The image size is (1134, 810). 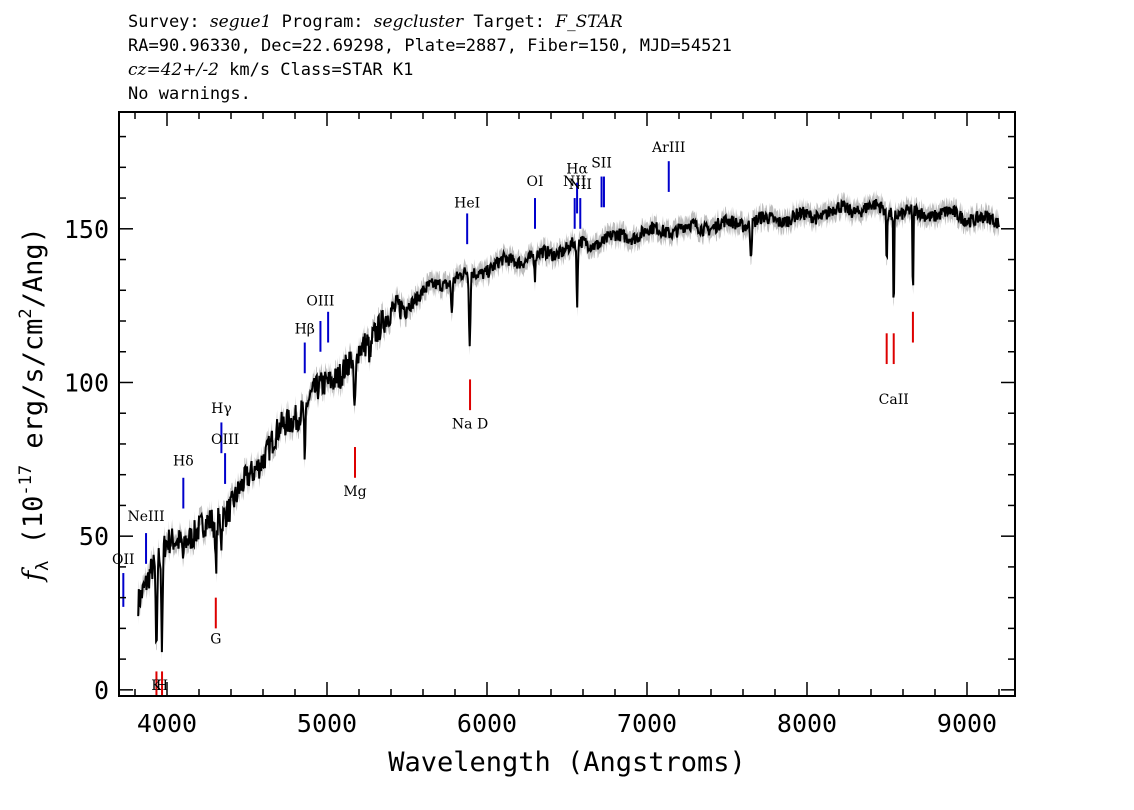 I want to click on absorption-line-marker: Mg, so click(x=355, y=473).